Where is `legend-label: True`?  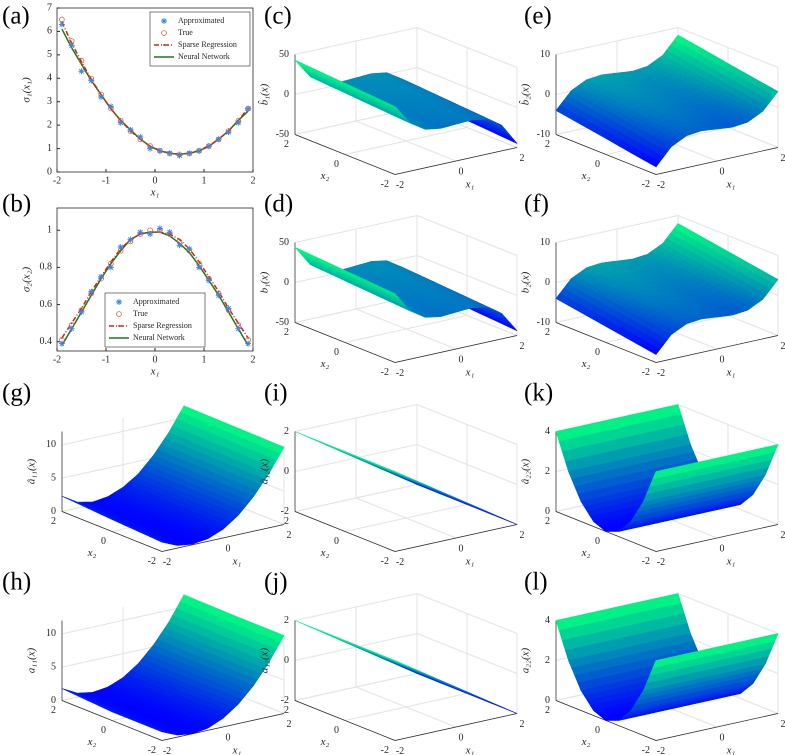 legend-label: True is located at coordinates (140, 313).